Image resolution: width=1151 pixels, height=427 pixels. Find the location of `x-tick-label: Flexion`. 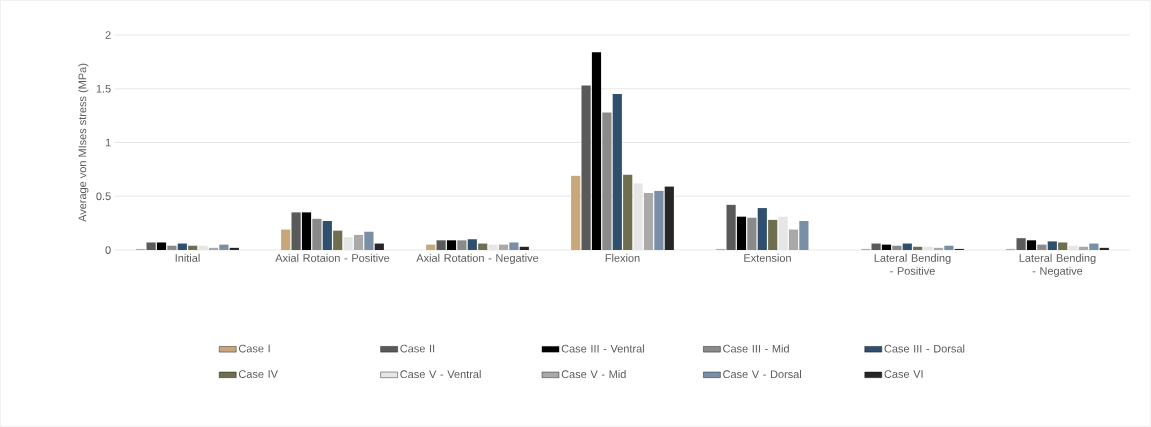

x-tick-label: Flexion is located at coordinates (622, 257).